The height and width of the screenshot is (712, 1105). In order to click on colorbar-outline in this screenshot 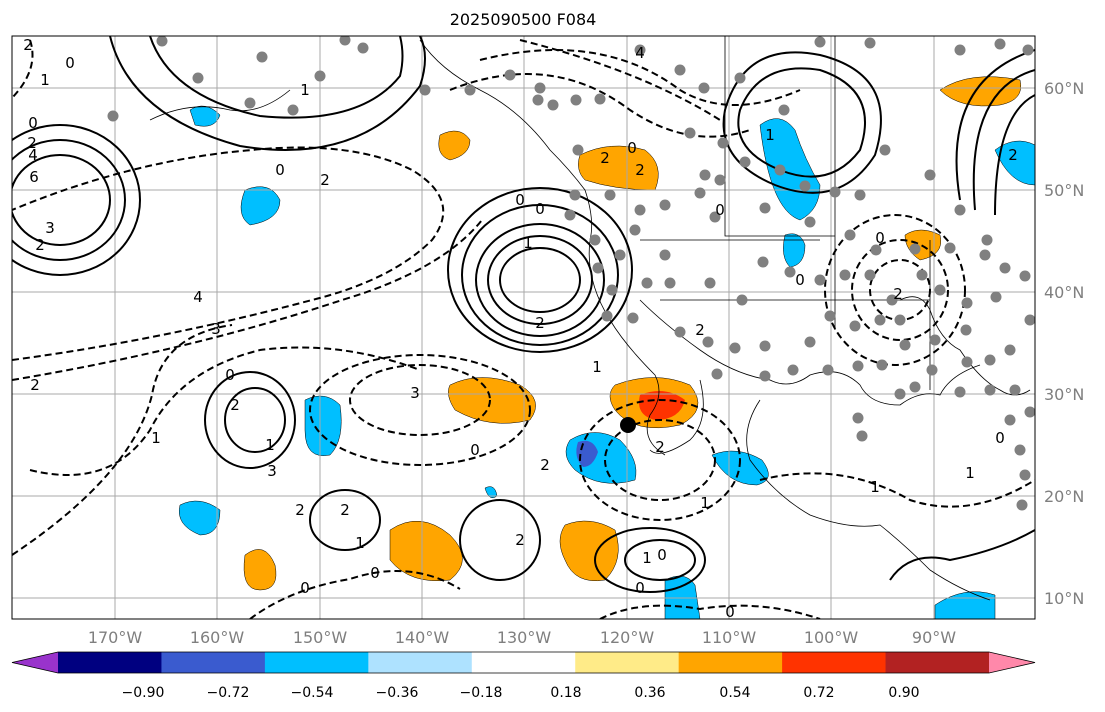, I will do `click(523, 662)`.